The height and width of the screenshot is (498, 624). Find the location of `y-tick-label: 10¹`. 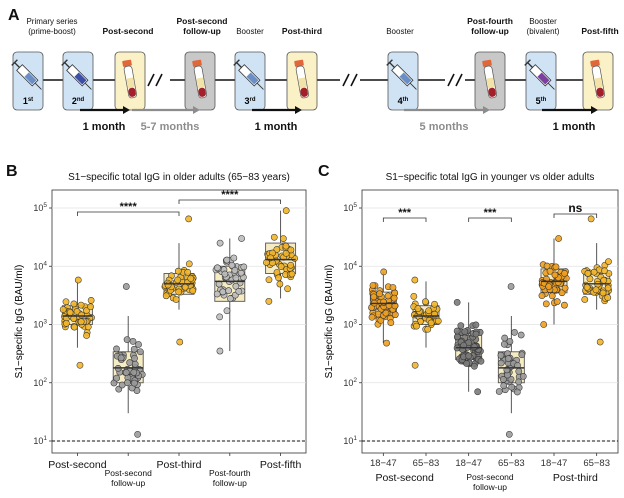

y-tick-label: 10¹ is located at coordinates (350, 440).